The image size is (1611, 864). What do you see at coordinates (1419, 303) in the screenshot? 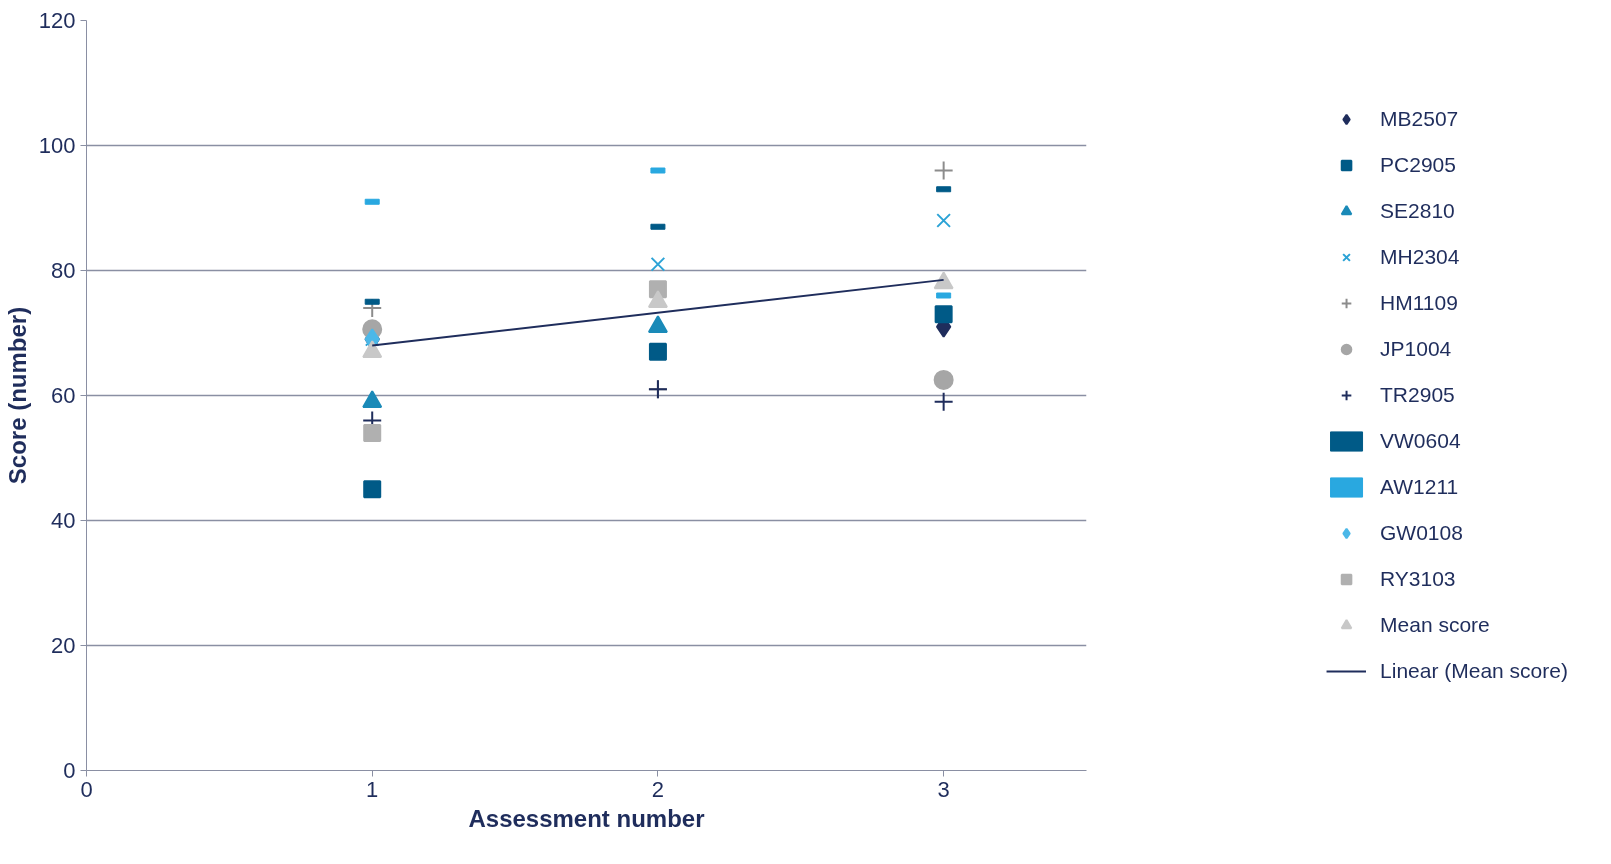
I see `legend-label: HM1109` at bounding box center [1419, 303].